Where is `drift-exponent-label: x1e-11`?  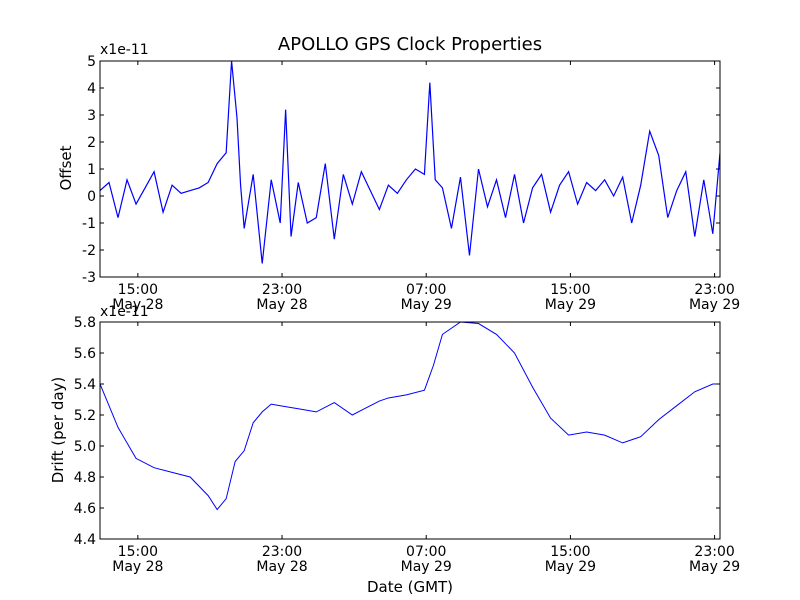 drift-exponent-label: x1e-11 is located at coordinates (124, 312).